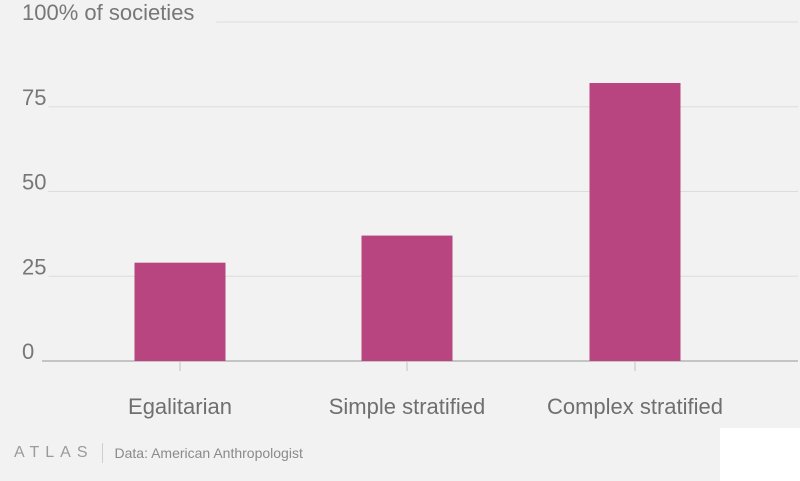  What do you see at coordinates (54, 452) in the screenshot?
I see `atlas-logo: ATLAS` at bounding box center [54, 452].